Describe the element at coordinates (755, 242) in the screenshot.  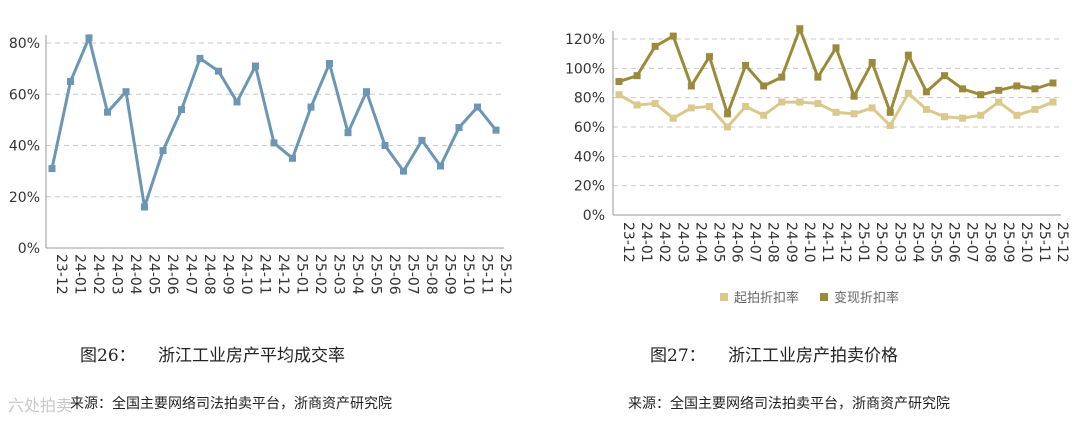
I see `chart2-x-tick-label: 24-07` at that location.